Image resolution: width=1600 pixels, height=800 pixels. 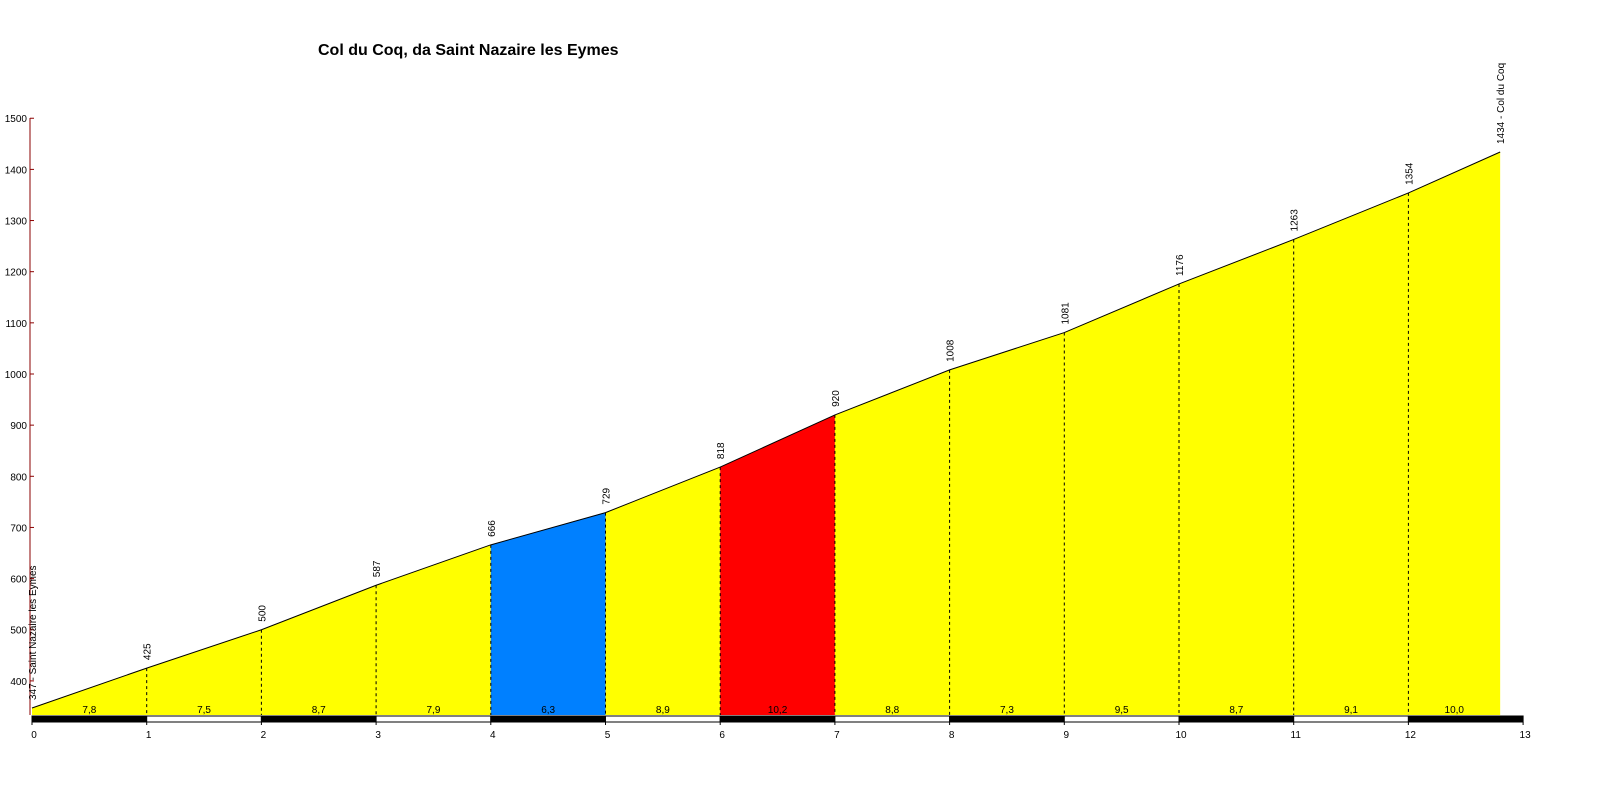 I want to click on y-tick-label: 500, so click(x=18, y=631).